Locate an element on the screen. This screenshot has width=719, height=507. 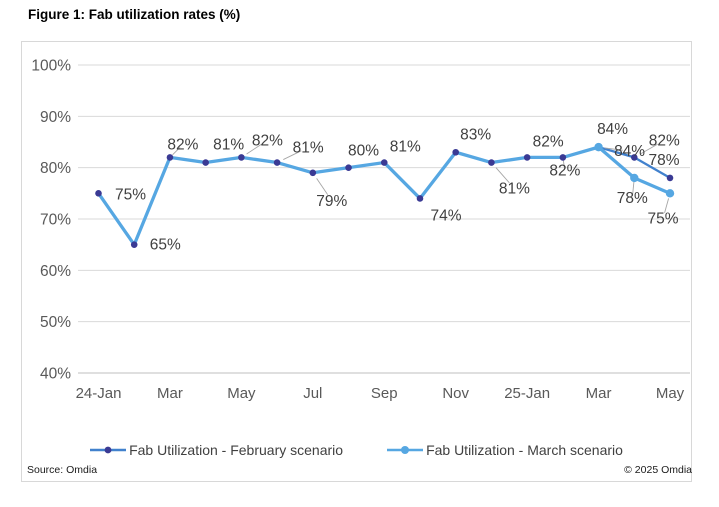
figure-title: Figure 1: Fab utilization rates (%) is located at coordinates (134, 14).